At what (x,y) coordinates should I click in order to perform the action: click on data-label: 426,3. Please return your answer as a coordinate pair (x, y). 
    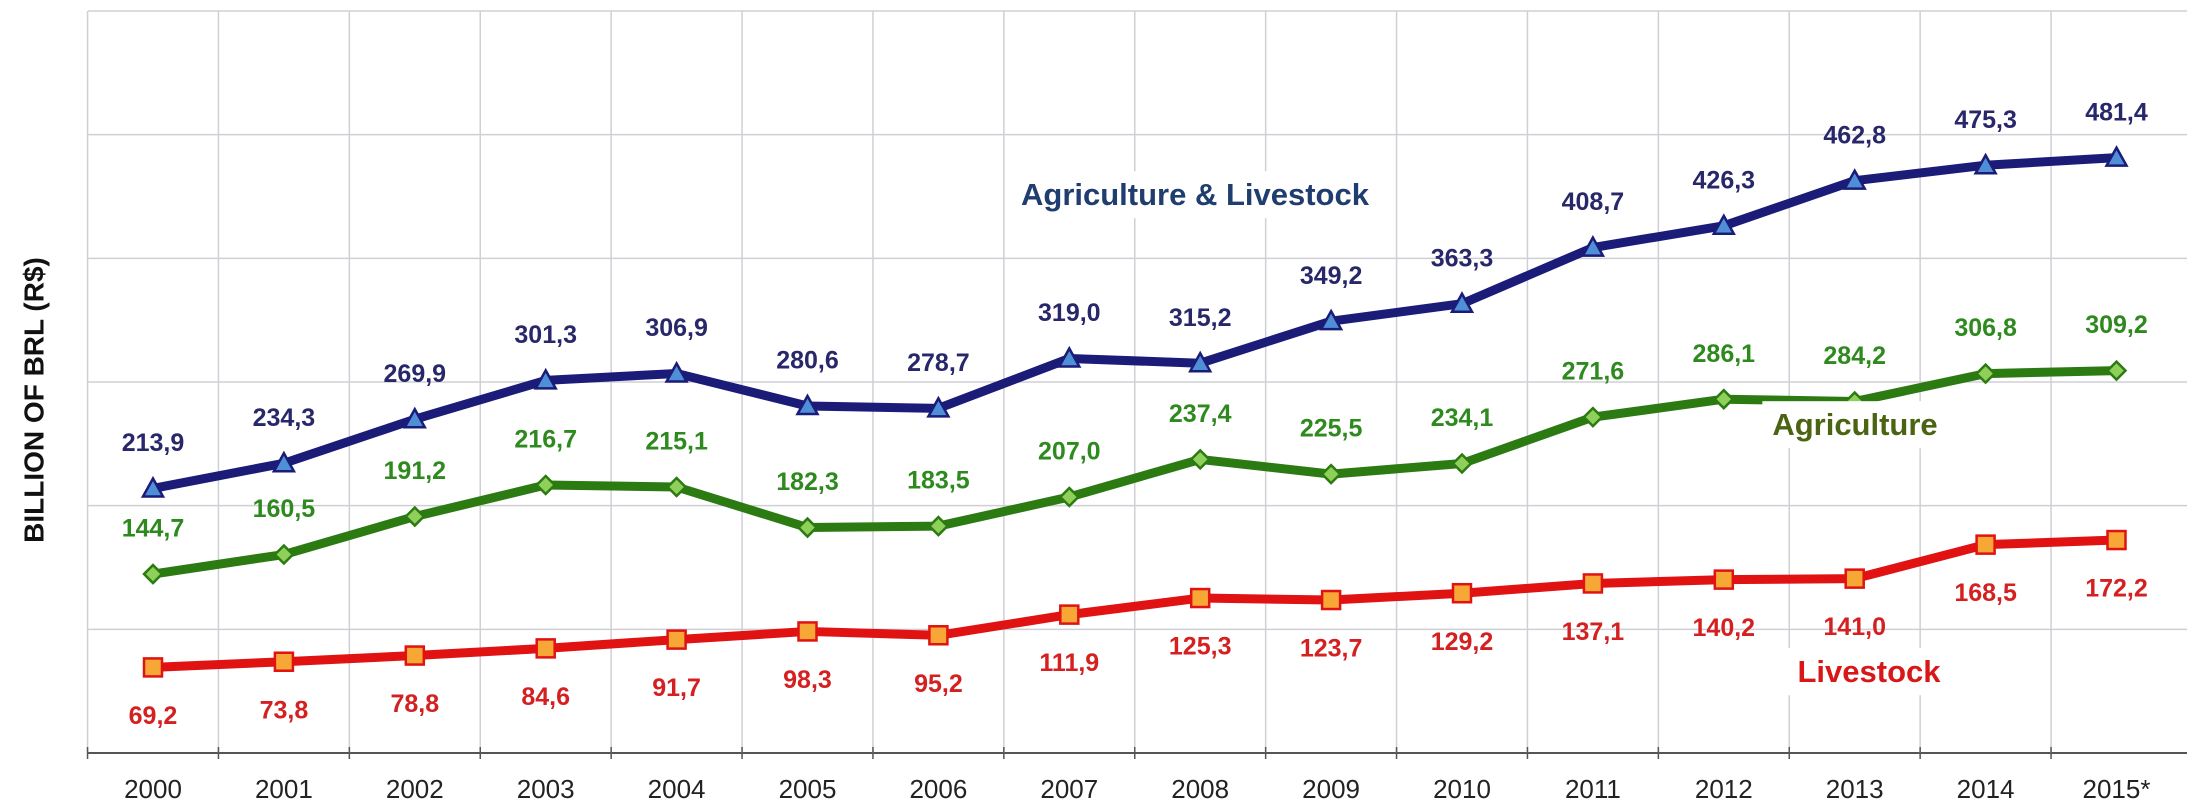
    Looking at the image, I should click on (1724, 180).